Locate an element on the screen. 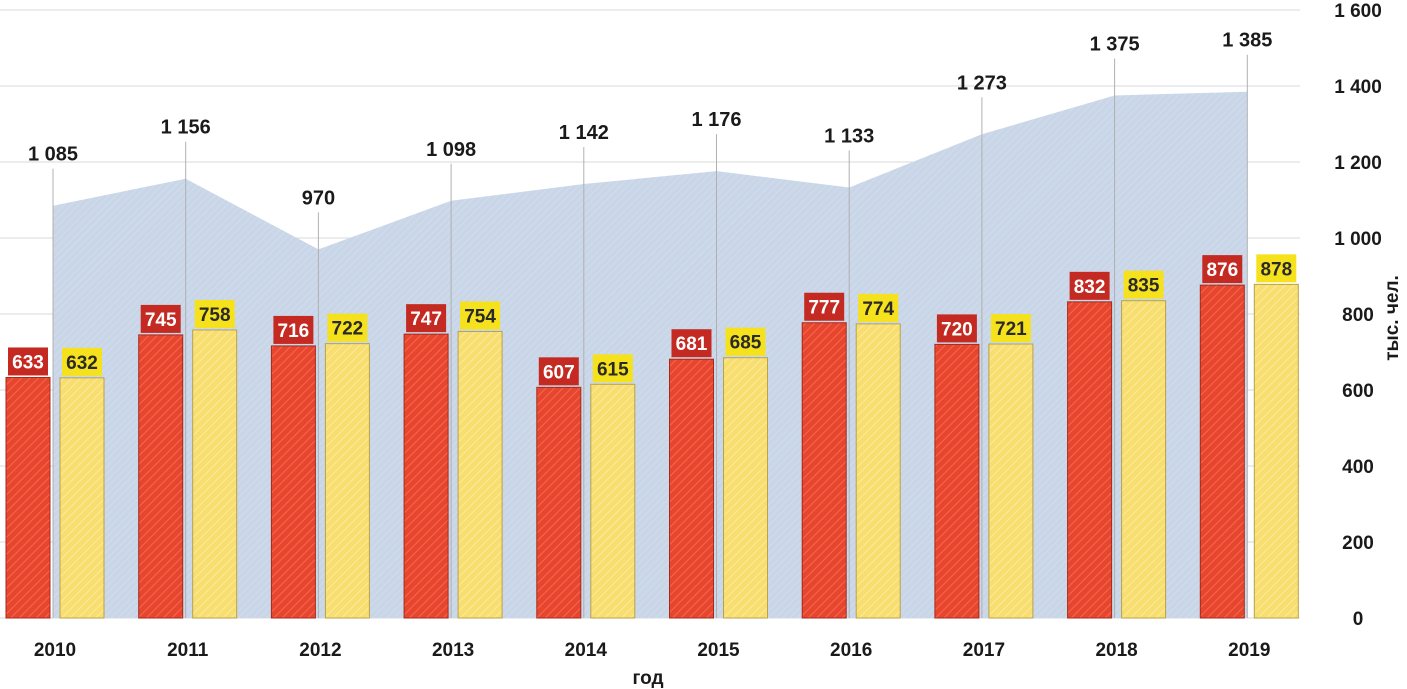  area-data-label: 970 is located at coordinates (318, 198).